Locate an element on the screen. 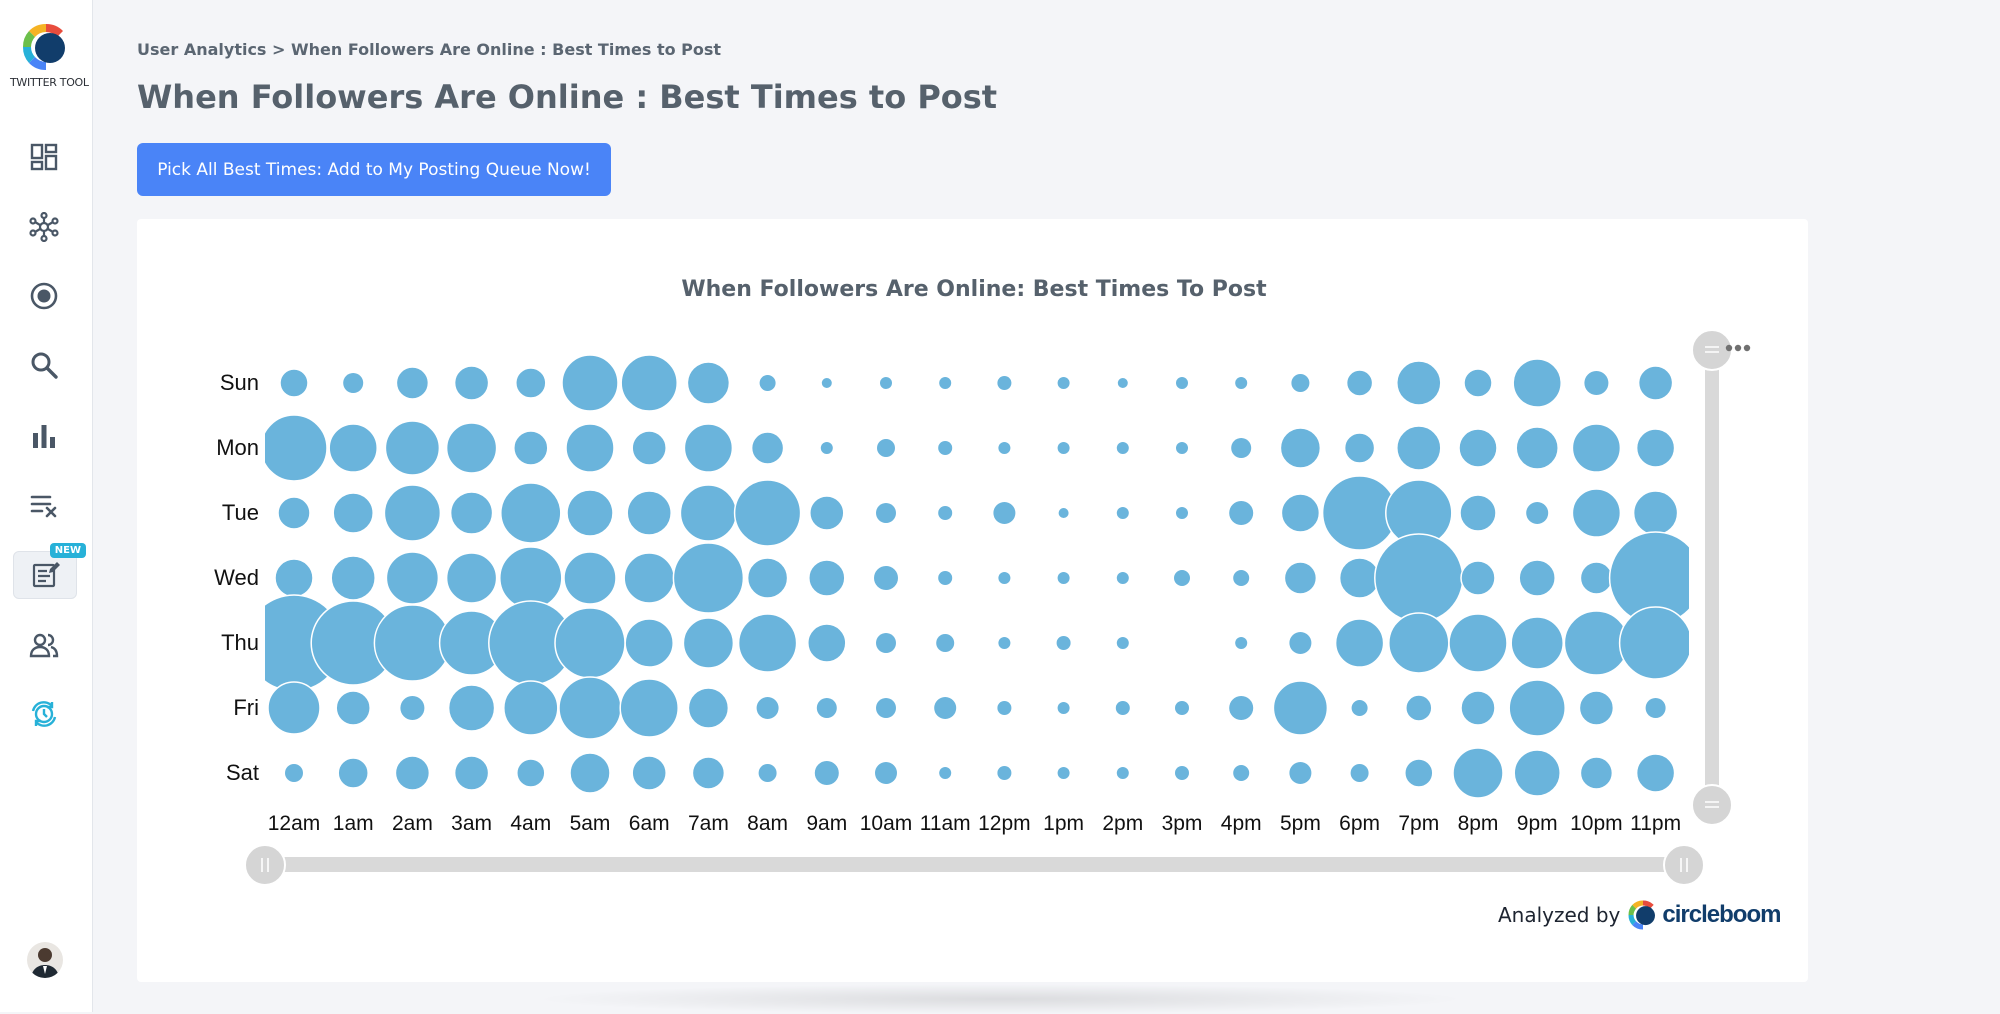 The image size is (2000, 1014). chart-menu-icon is located at coordinates (1738, 348).